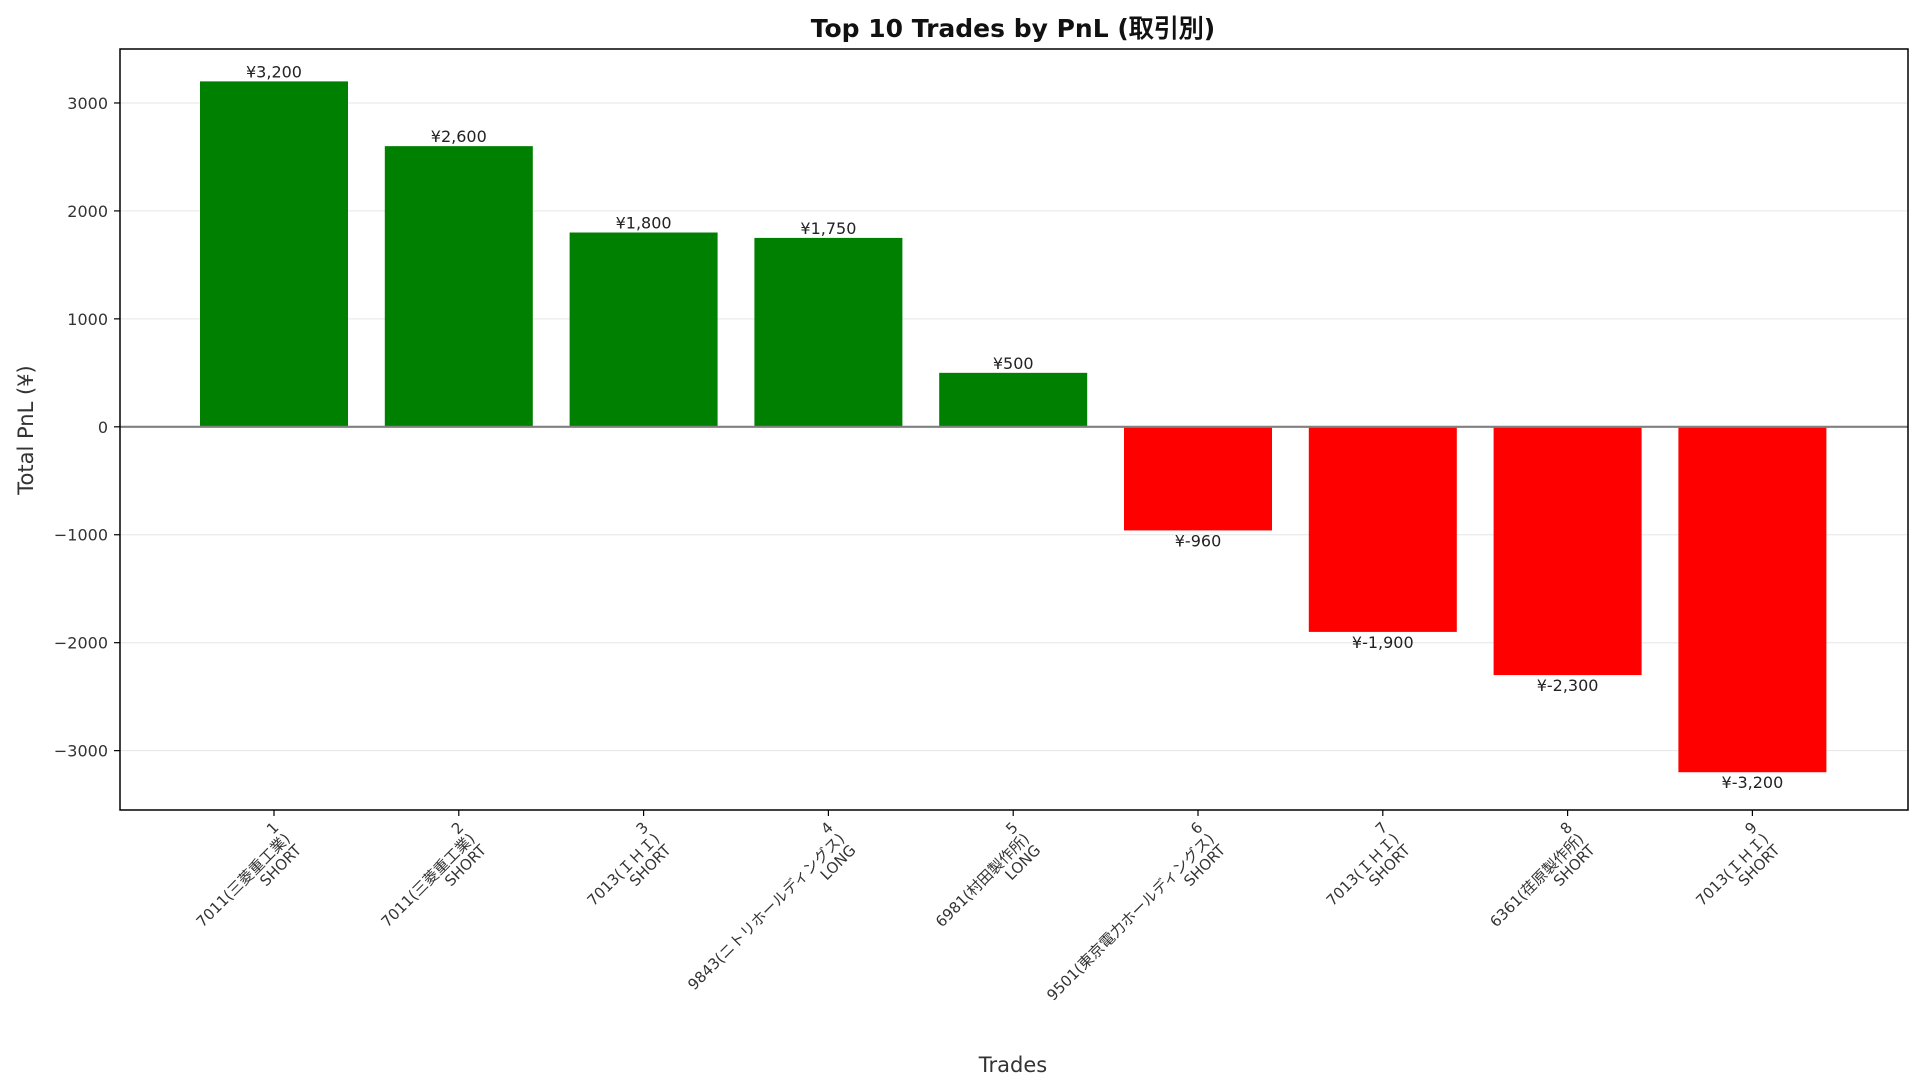 The image size is (1920, 1089). I want to click on bar-value-label: ¥1,800, so click(644, 223).